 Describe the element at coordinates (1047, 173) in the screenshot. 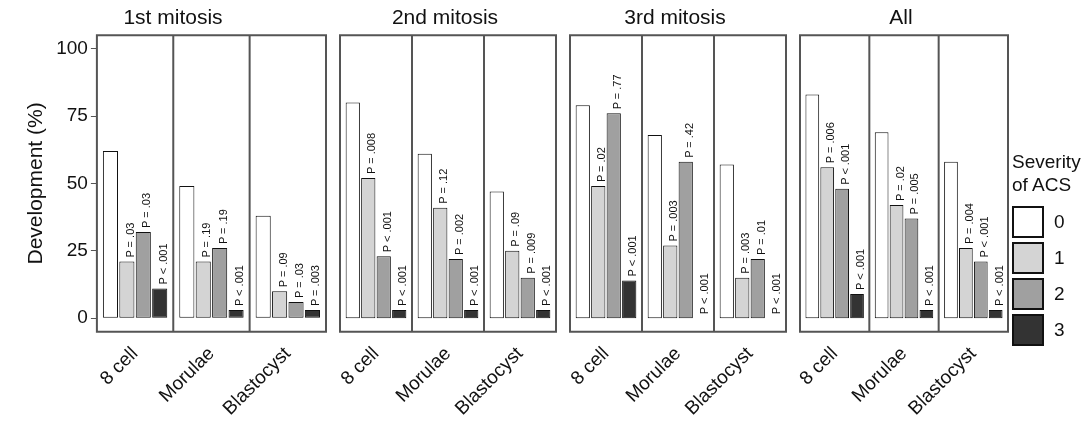

I see `legend-title: Severity of ACS` at that location.